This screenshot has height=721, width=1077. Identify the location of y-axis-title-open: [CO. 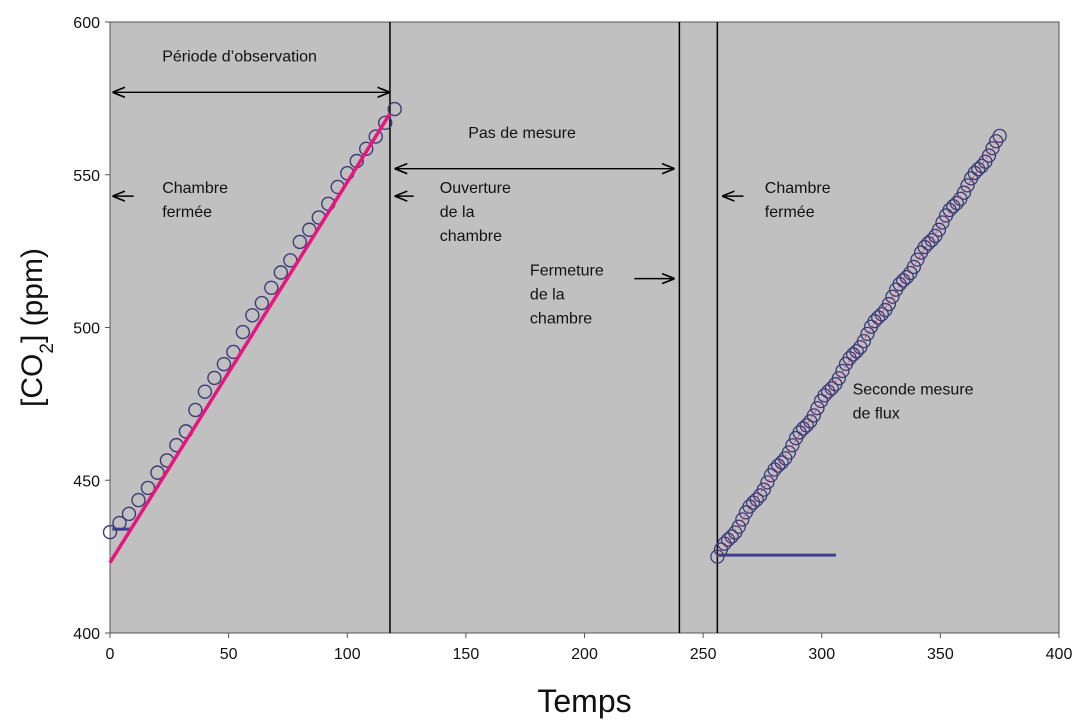
(32, 380).